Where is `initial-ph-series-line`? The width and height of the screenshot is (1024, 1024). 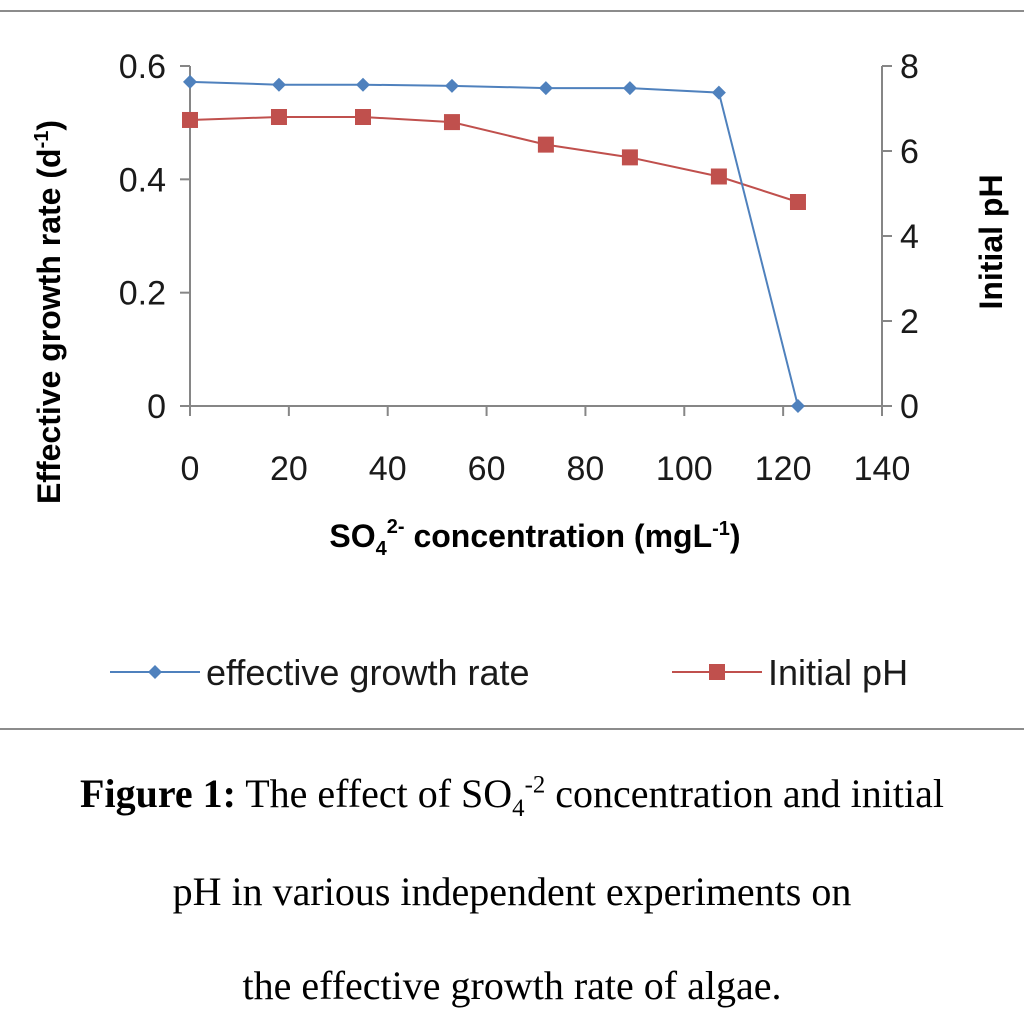
initial-ph-series-line is located at coordinates (494, 159).